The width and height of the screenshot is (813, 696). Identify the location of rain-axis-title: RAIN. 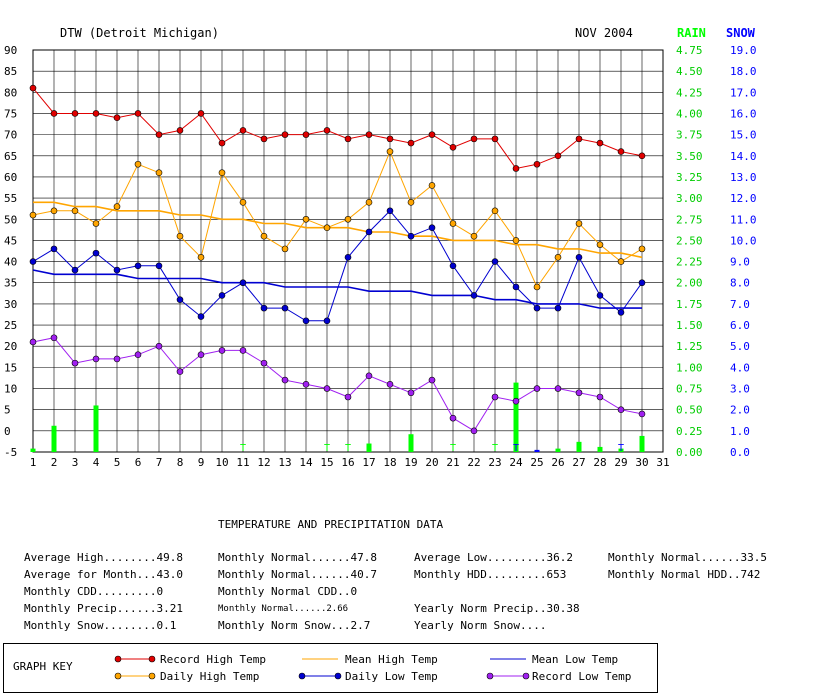
(691, 33).